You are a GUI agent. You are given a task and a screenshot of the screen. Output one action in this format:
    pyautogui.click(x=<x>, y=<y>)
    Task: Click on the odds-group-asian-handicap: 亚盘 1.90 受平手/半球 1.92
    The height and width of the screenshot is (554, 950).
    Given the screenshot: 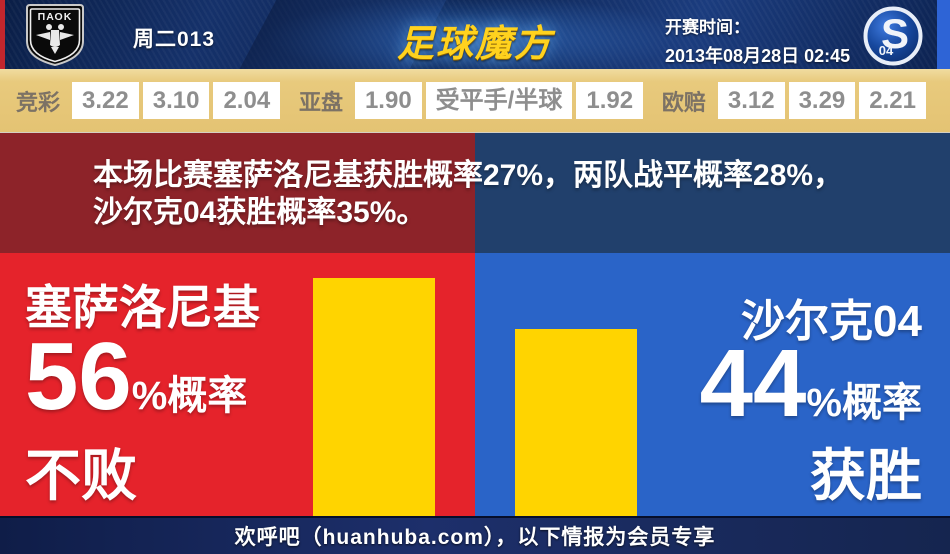 What is the action you would take?
    pyautogui.click(x=471, y=100)
    